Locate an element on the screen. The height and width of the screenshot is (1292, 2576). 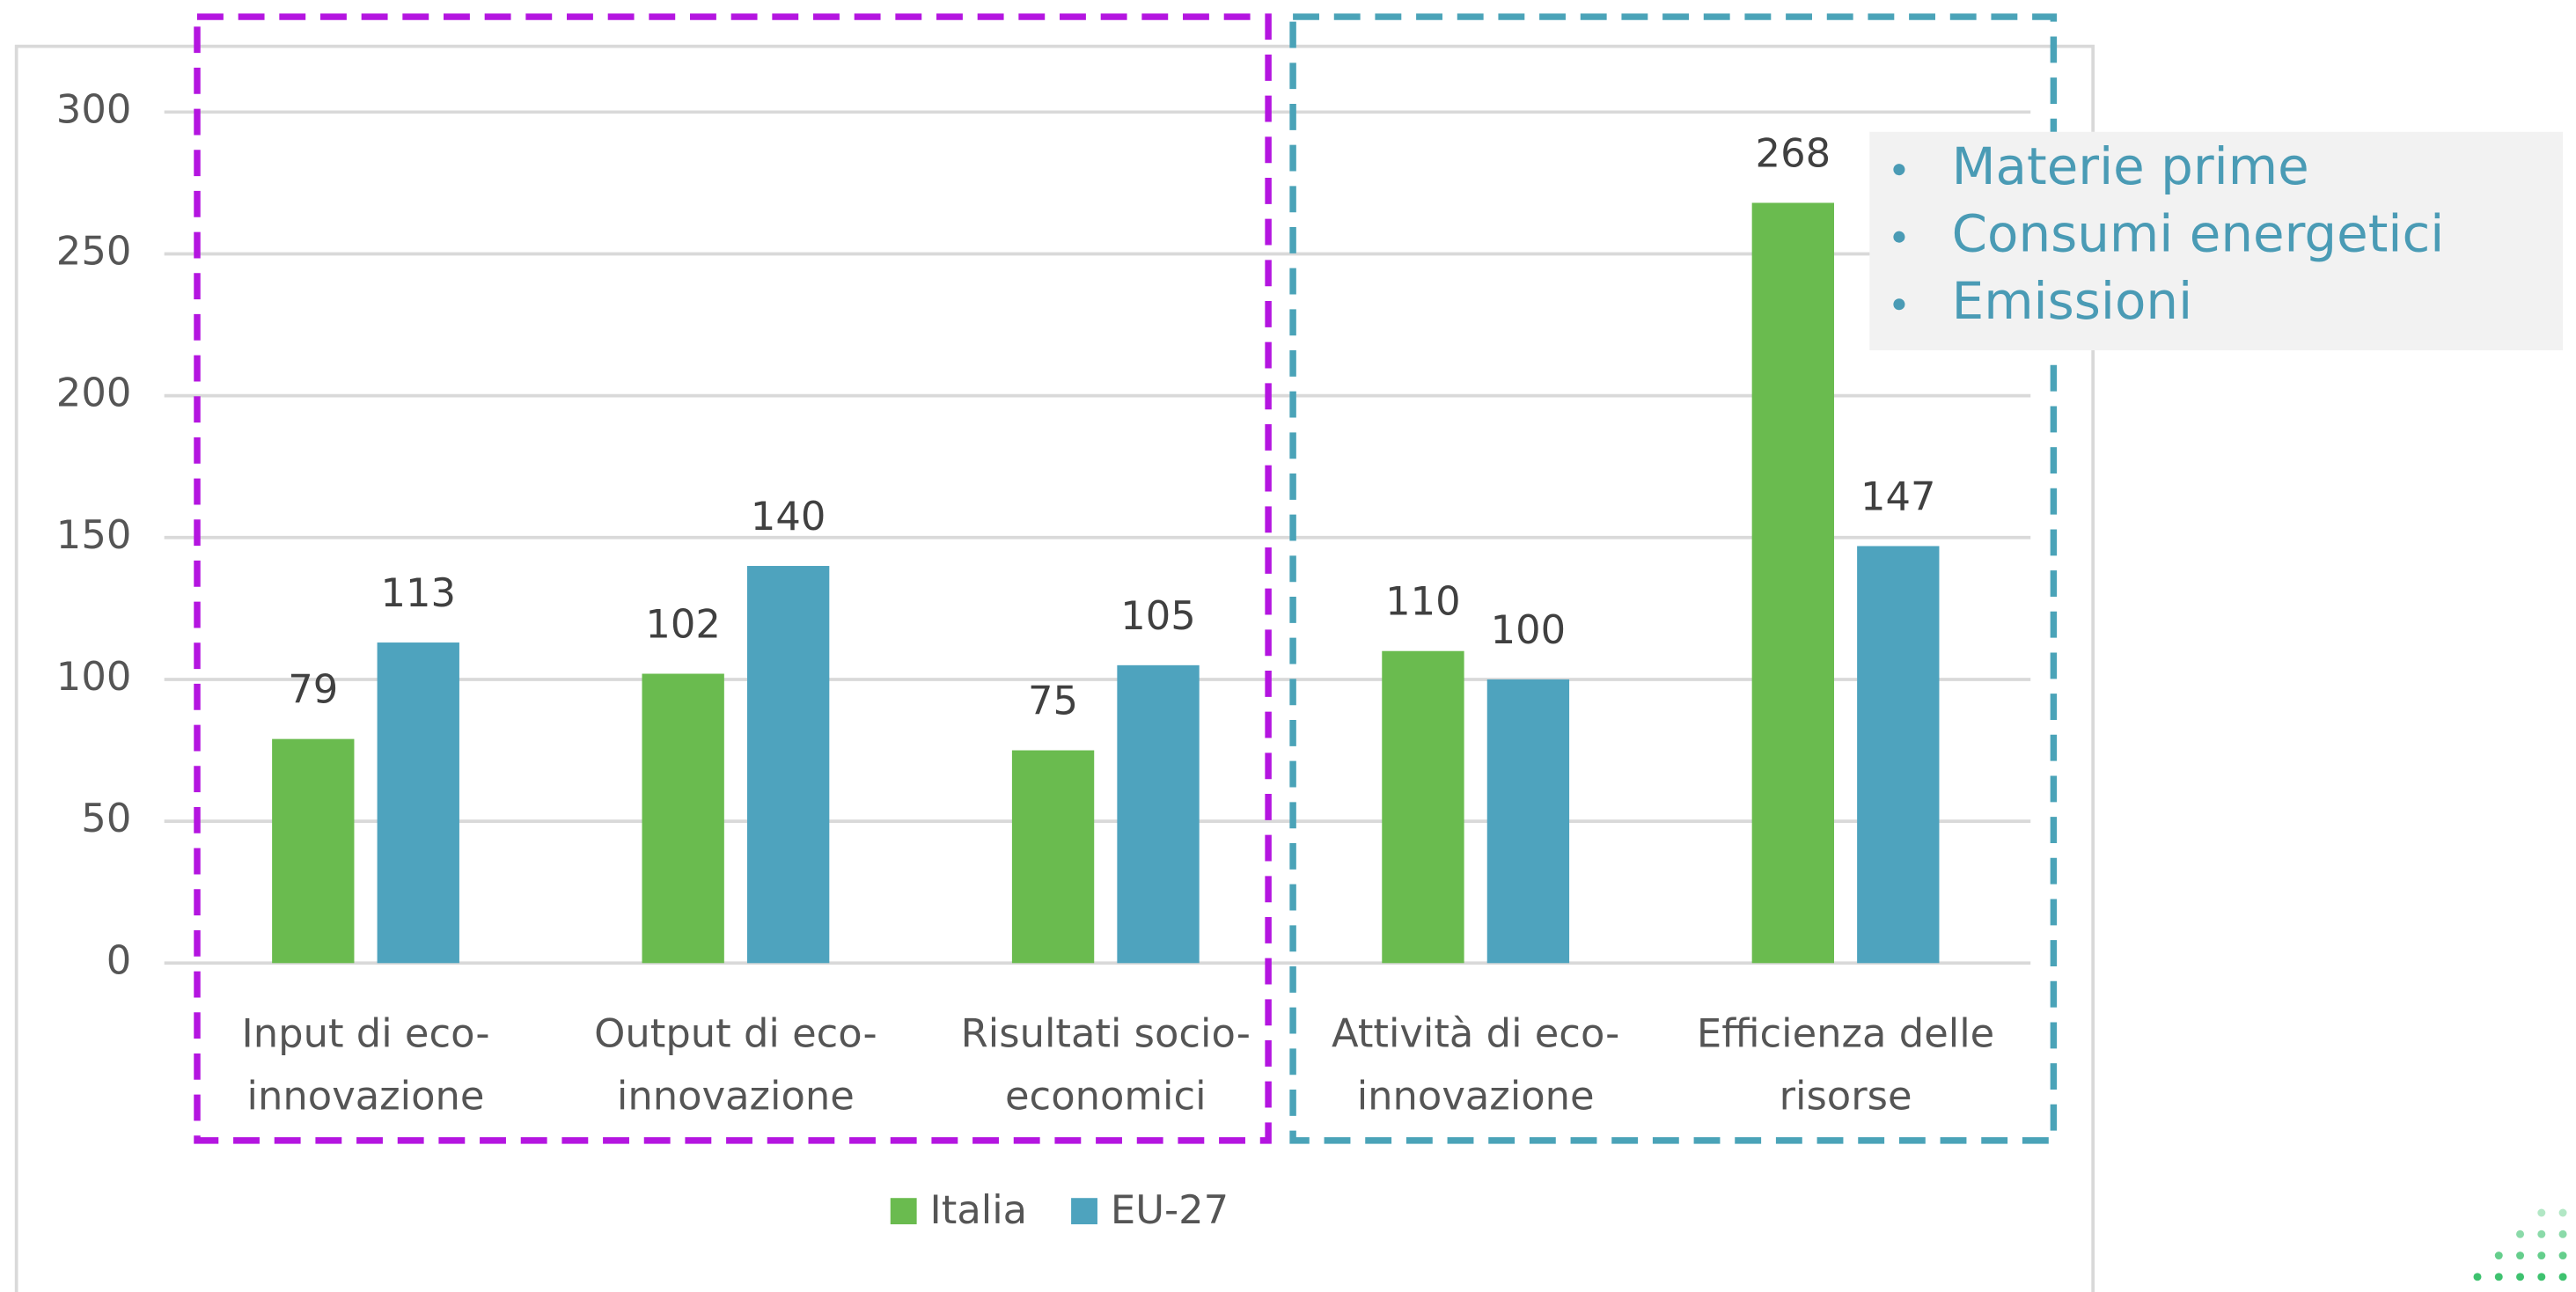
y-tick-label: 150 is located at coordinates (94, 534).